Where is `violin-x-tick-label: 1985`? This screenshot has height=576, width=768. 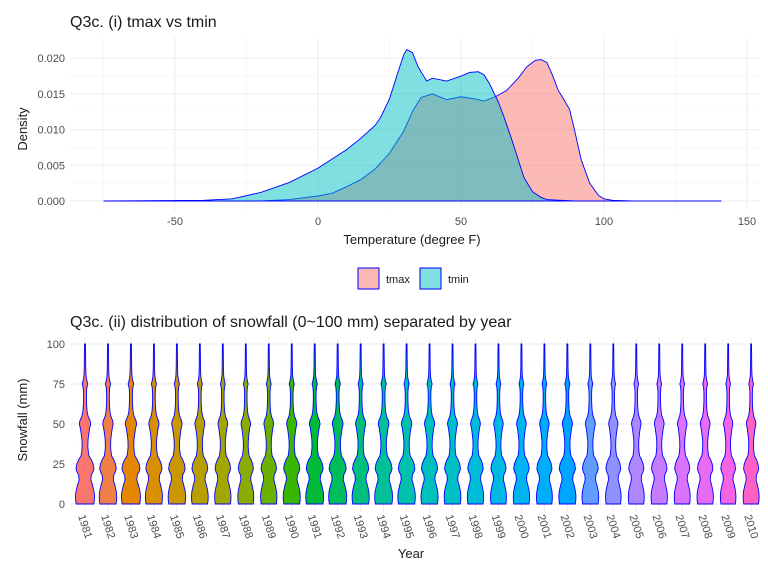 violin-x-tick-label: 1985 is located at coordinates (176, 526).